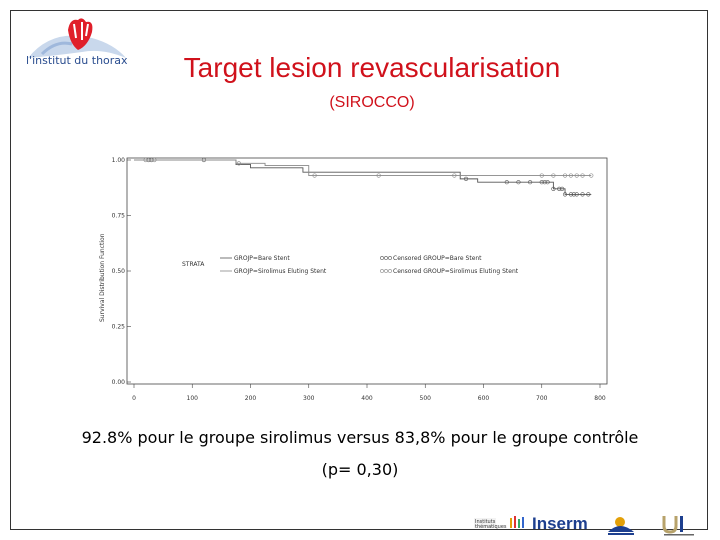 The image size is (720, 540). Describe the element at coordinates (426, 398) in the screenshot. I see `x-tick-label: 500` at that location.